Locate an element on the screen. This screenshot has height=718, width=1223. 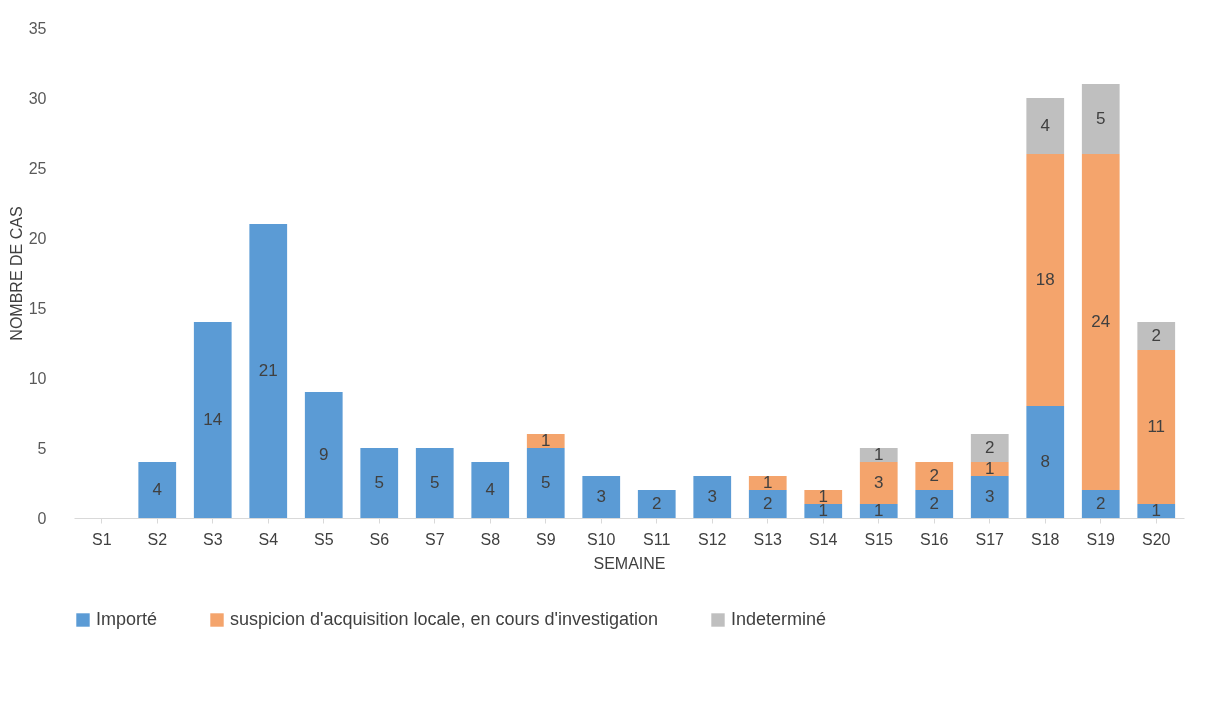
x-tick-label: S8 is located at coordinates (490, 539).